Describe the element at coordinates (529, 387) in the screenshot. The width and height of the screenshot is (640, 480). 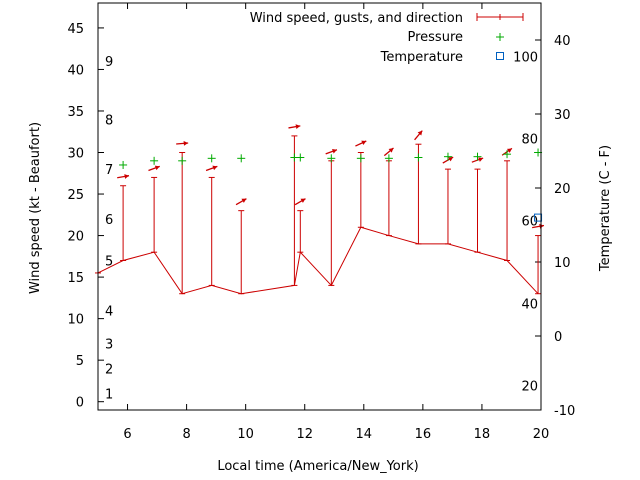
I see `fahrenheit-label: 20` at that location.